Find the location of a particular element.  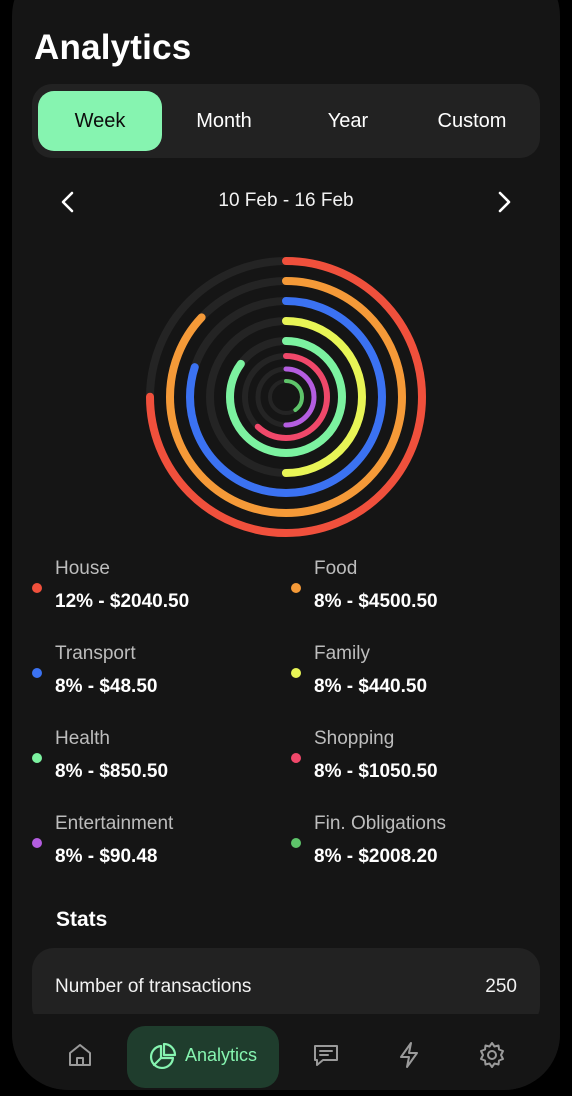

legend-name: Shopping is located at coordinates (354, 738).